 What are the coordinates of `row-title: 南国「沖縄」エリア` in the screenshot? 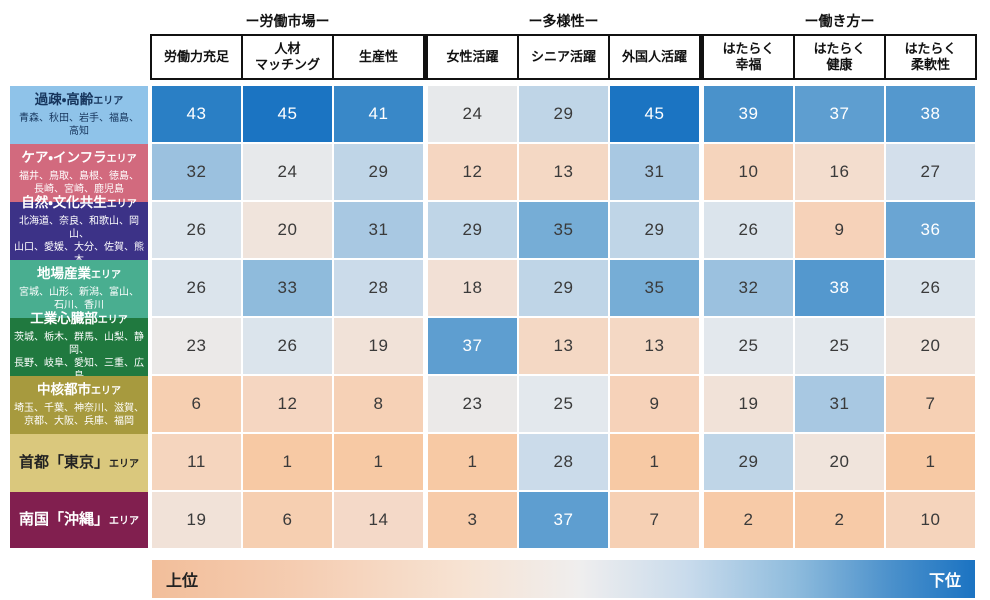 It's located at (78, 519).